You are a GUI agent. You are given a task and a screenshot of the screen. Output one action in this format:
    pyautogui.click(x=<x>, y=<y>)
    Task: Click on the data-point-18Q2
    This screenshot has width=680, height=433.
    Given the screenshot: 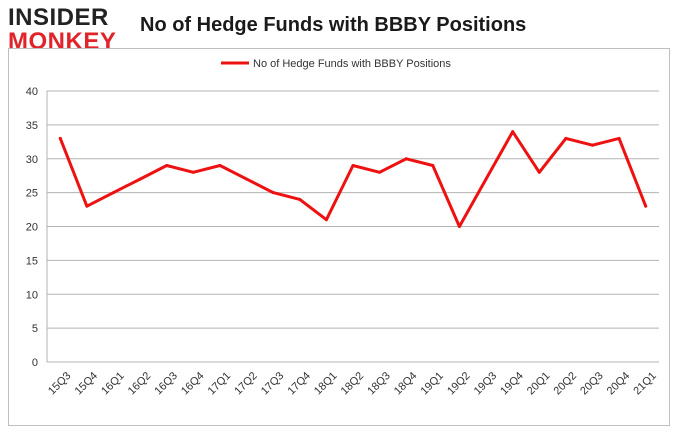 What is the action you would take?
    pyautogui.click(x=353, y=166)
    